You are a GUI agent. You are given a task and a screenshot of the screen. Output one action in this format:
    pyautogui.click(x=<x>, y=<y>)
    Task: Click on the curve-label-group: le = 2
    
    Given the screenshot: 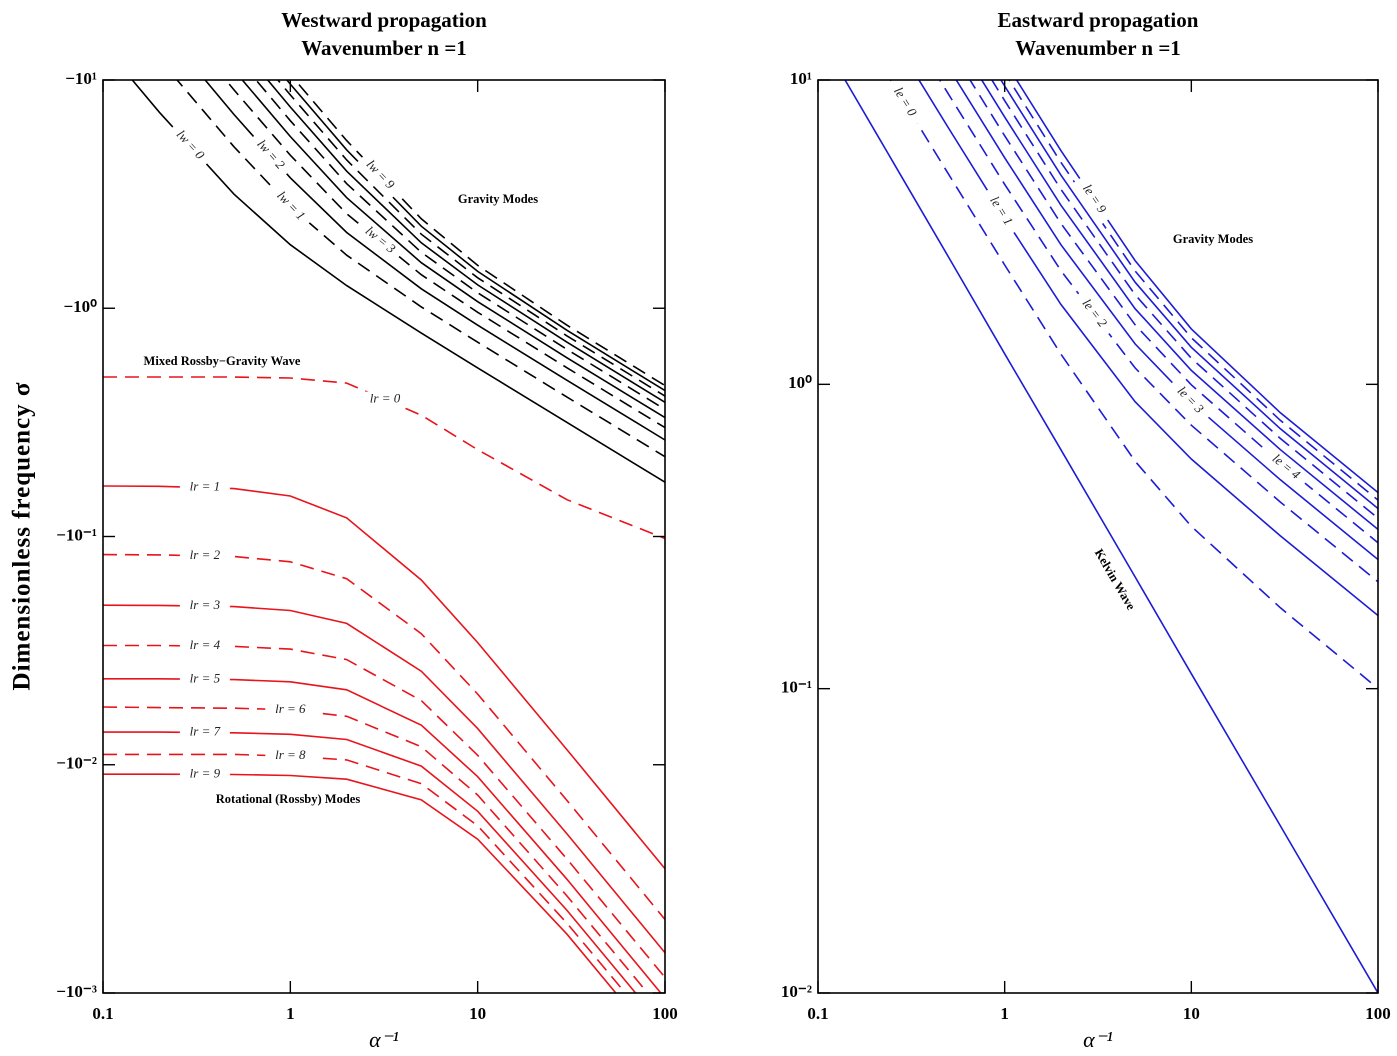 What is the action you would take?
    pyautogui.click(x=1094, y=313)
    